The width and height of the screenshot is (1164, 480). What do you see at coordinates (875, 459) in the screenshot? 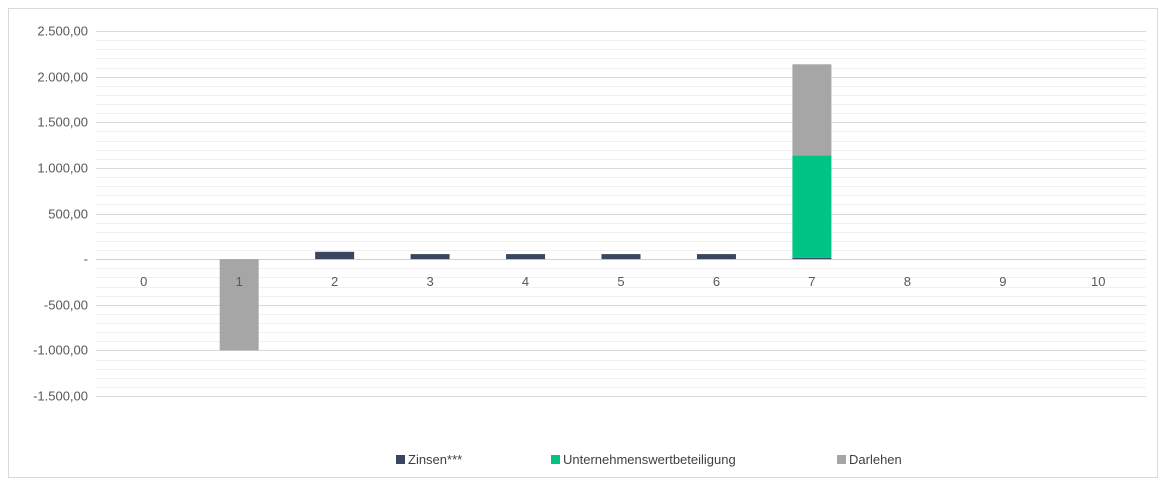
I see `legend-label-darlehen: Darlehen` at bounding box center [875, 459].